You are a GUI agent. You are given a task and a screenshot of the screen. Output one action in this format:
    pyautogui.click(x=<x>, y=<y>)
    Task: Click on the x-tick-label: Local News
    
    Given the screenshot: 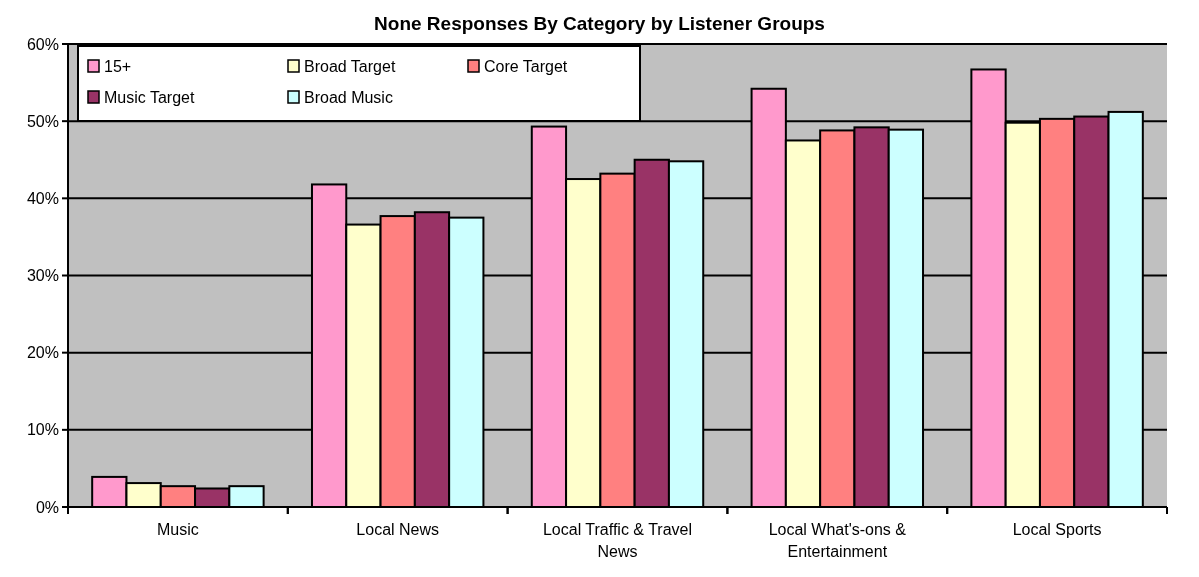 What is the action you would take?
    pyautogui.click(x=398, y=529)
    